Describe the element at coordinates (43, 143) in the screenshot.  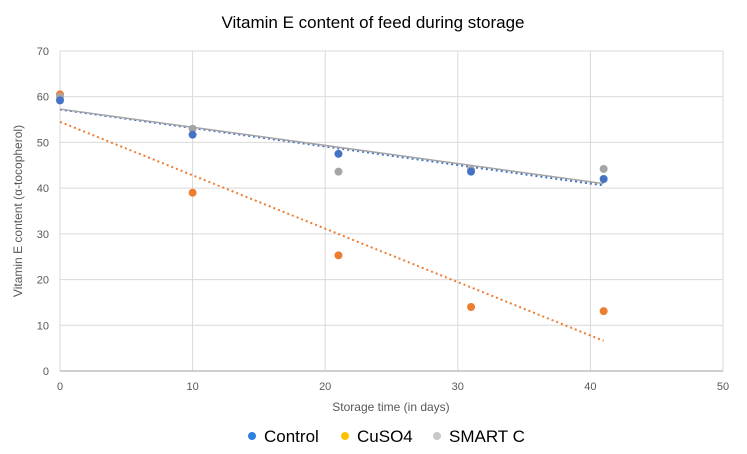
I see `y-tick-label: 50` at that location.